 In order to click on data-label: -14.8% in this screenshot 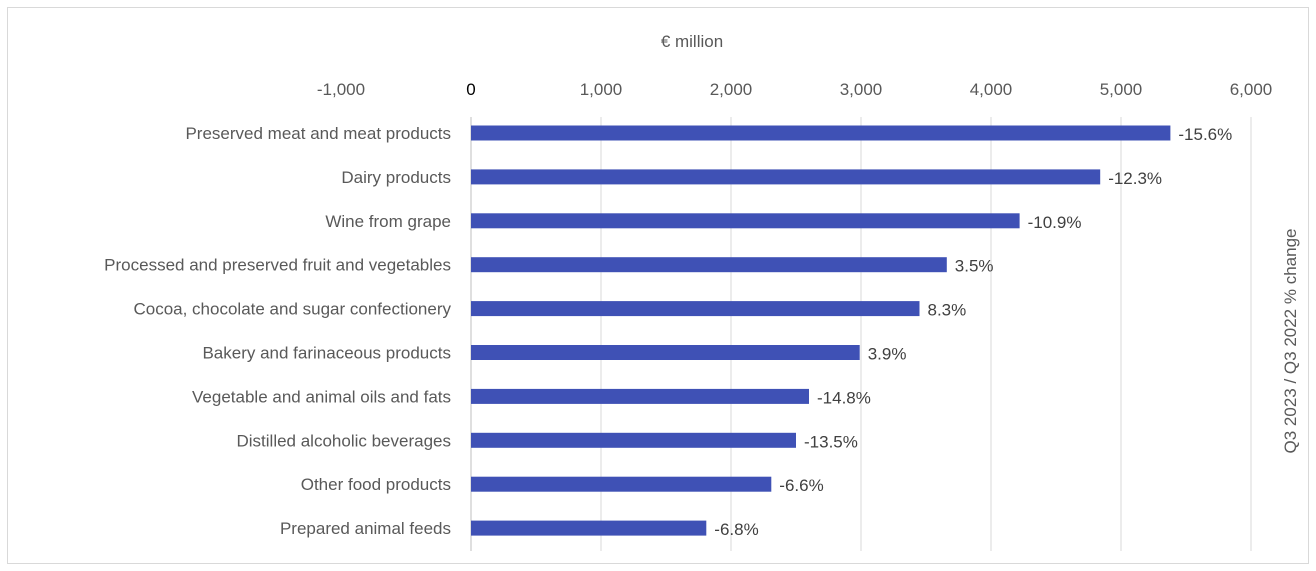, I will do `click(844, 397)`.